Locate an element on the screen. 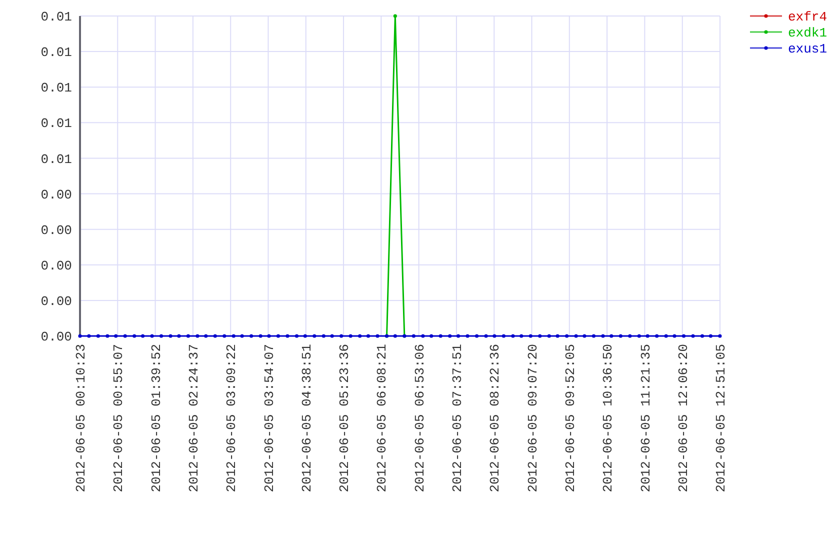 This screenshot has height=560, width=840. x-tick-label: 2012-06-05 01:39:52 is located at coordinates (156, 418).